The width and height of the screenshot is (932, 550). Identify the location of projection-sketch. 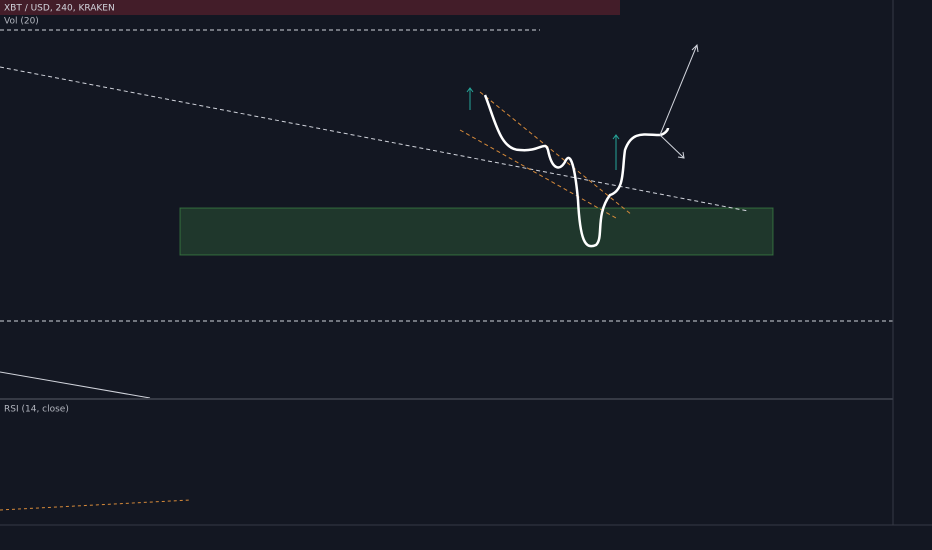
(576, 171).